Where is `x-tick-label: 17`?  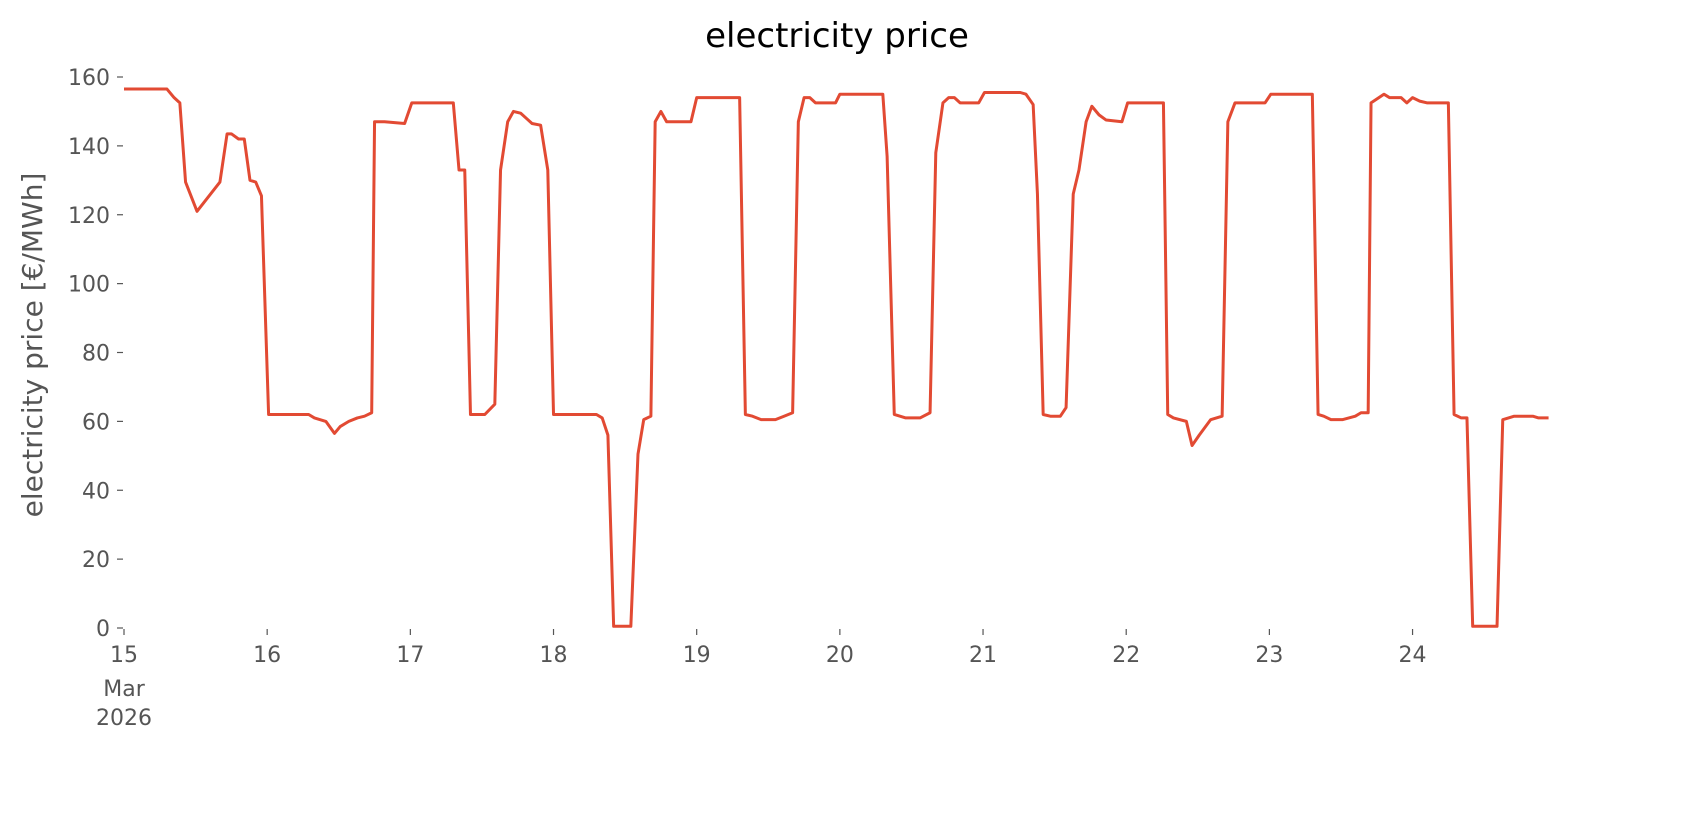 x-tick-label: 17 is located at coordinates (410, 655).